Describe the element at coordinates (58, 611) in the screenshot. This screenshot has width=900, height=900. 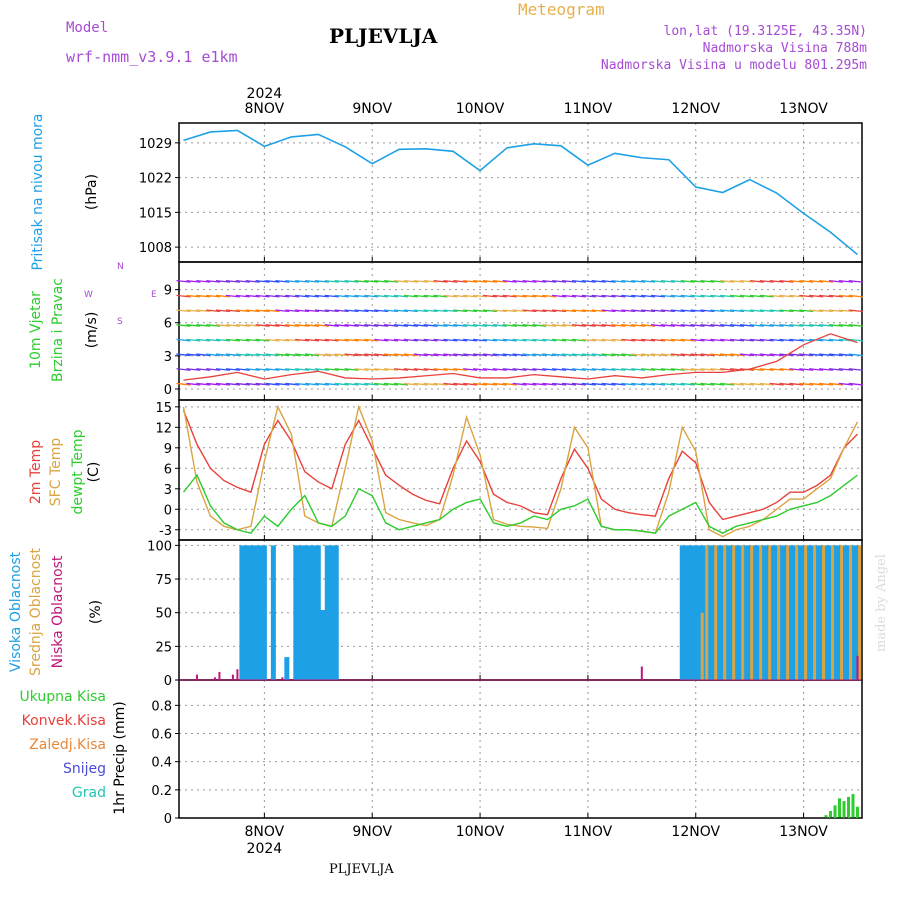
I see `cloud-low-label: Niska Oblacnost` at that location.